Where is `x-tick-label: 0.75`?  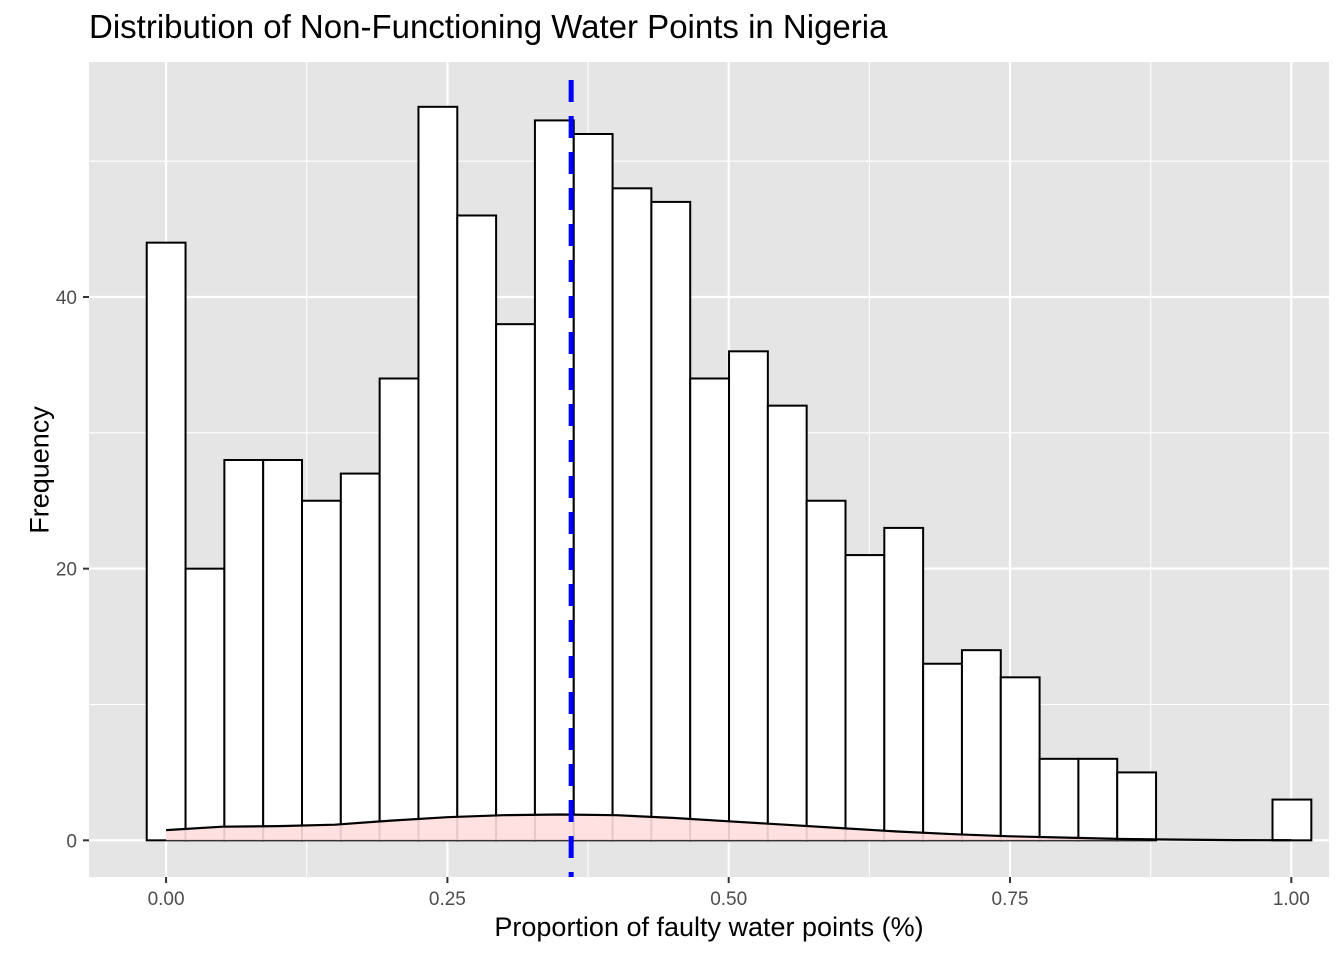 x-tick-label: 0.75 is located at coordinates (1010, 899).